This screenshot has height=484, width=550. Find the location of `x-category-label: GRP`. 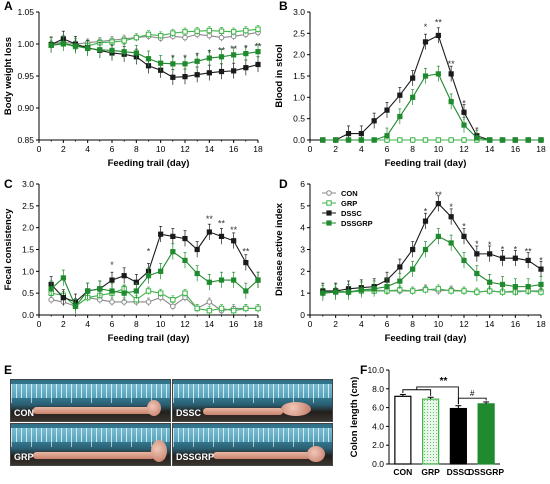

x-category-label: GRP is located at coordinates (430, 472).